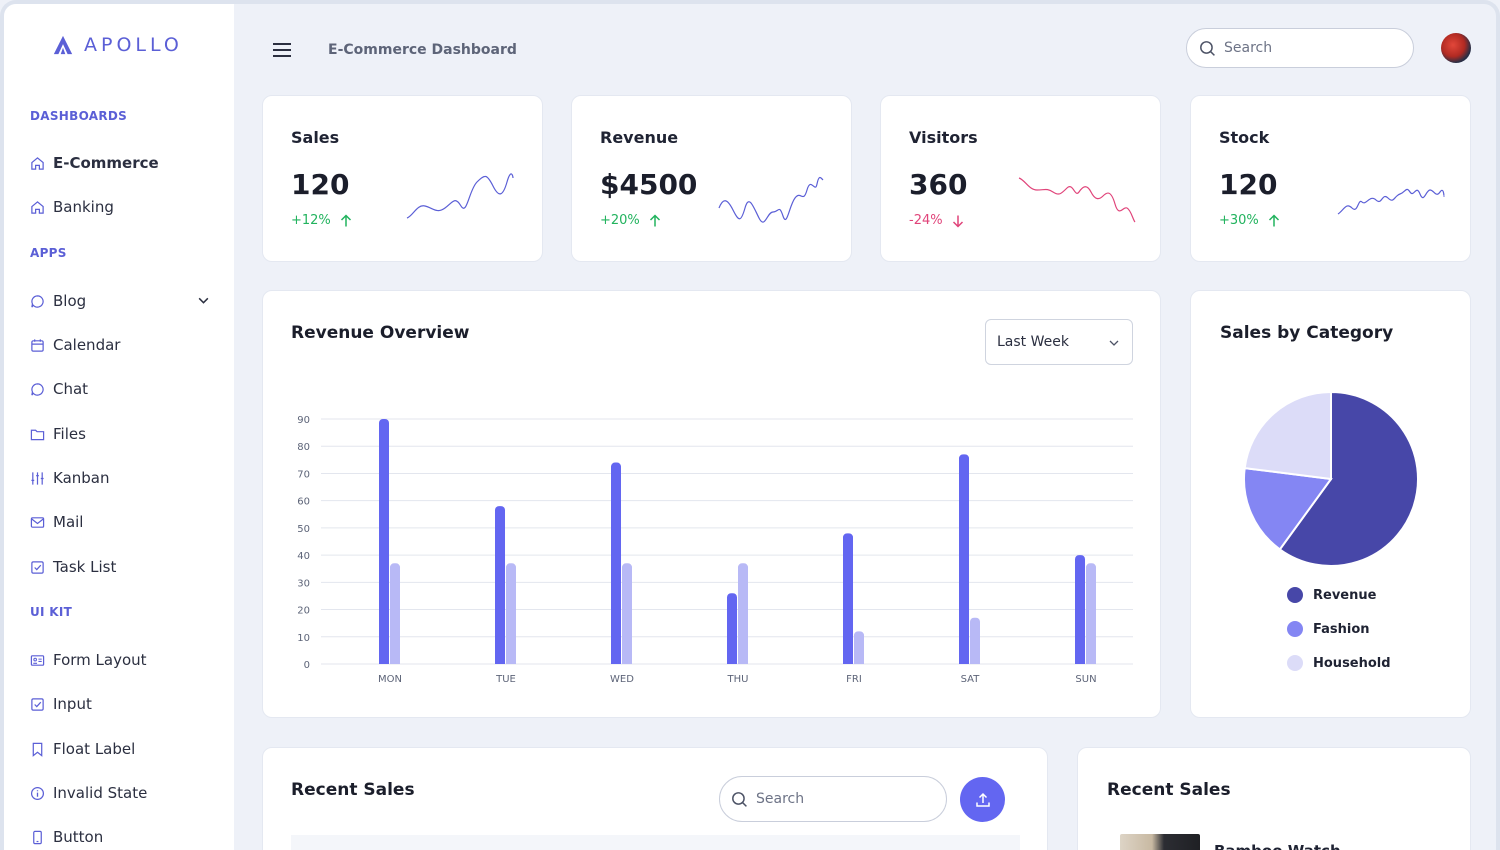 The image size is (1500, 850). I want to click on logo-mark-icon, so click(63, 45).